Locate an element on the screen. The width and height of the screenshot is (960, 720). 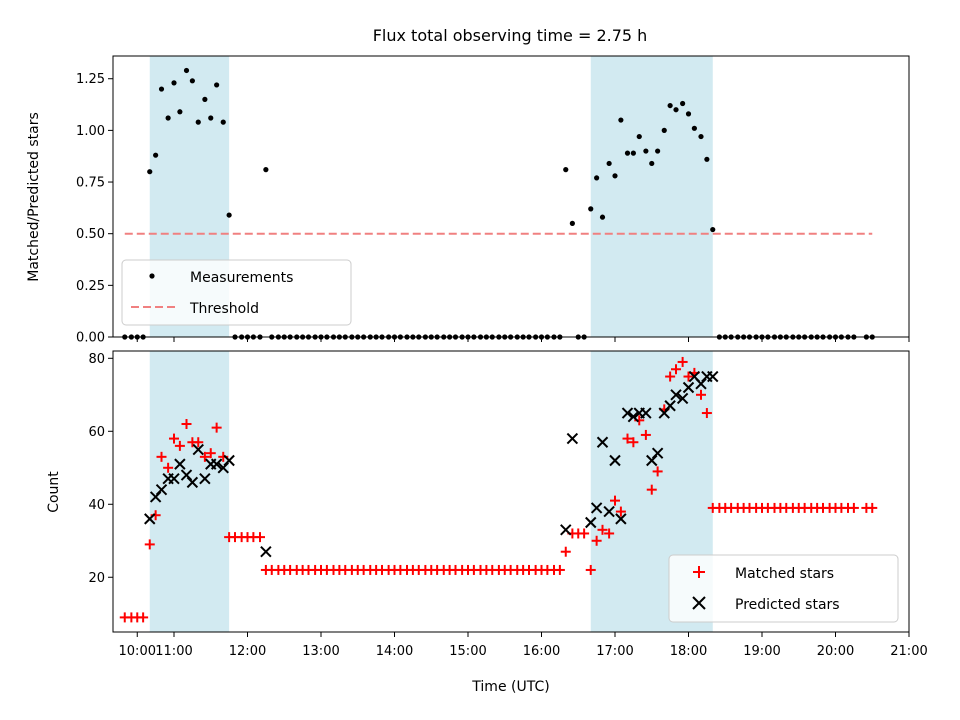
top-y-tick-label: 0.25 is located at coordinates (90, 286).